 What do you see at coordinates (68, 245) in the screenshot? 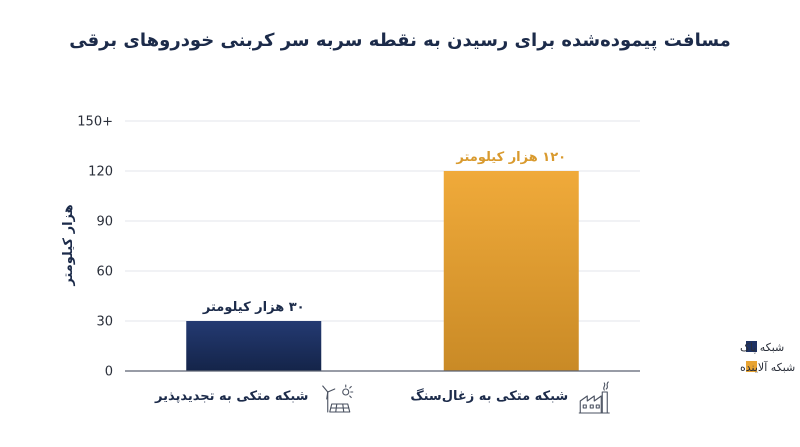
I see `y-axis-label: هزار کیلومتر` at bounding box center [68, 245].